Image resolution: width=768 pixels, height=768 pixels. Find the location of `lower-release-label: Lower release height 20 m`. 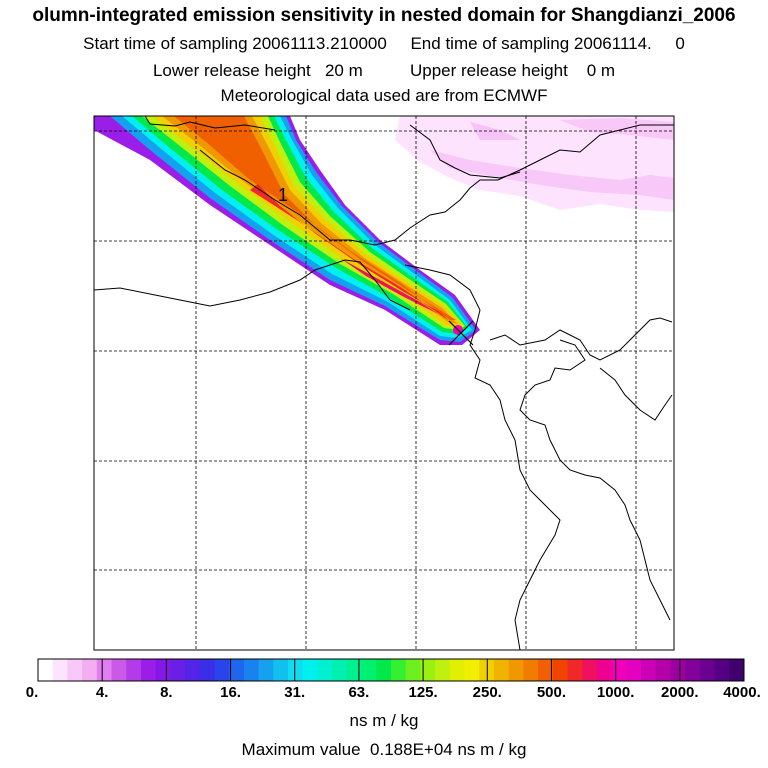

lower-release-label: Lower release height 20 m is located at coordinates (257, 70).